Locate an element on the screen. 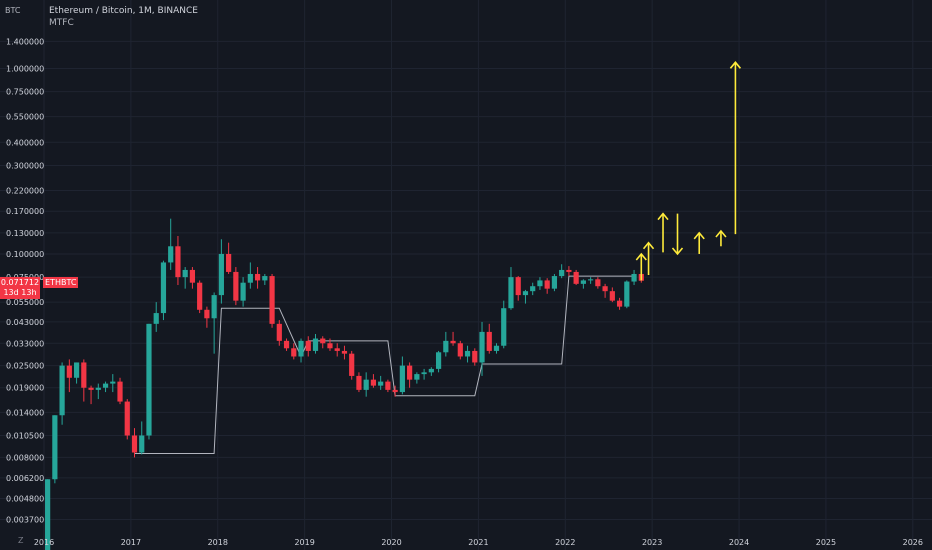 This screenshot has width=932, height=550. symbol-tag: ETHBTC is located at coordinates (61, 282).